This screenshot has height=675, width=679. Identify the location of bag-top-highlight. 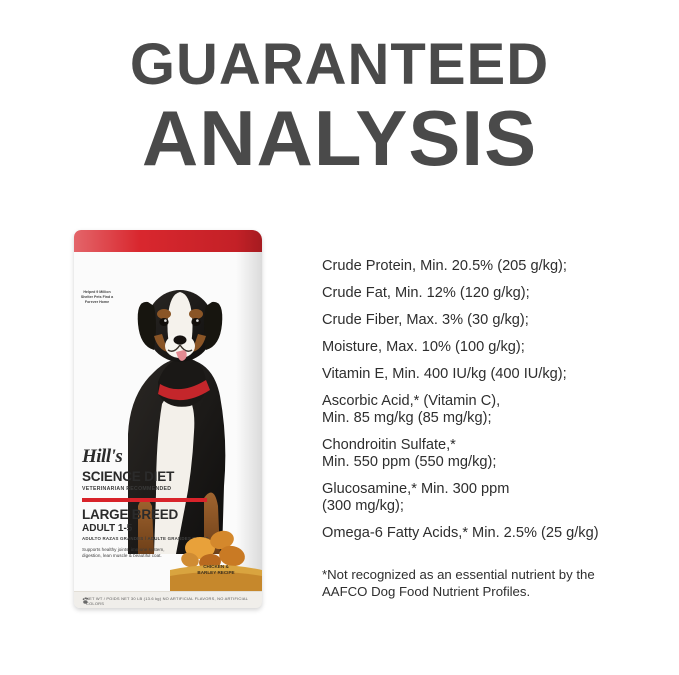
(168, 241).